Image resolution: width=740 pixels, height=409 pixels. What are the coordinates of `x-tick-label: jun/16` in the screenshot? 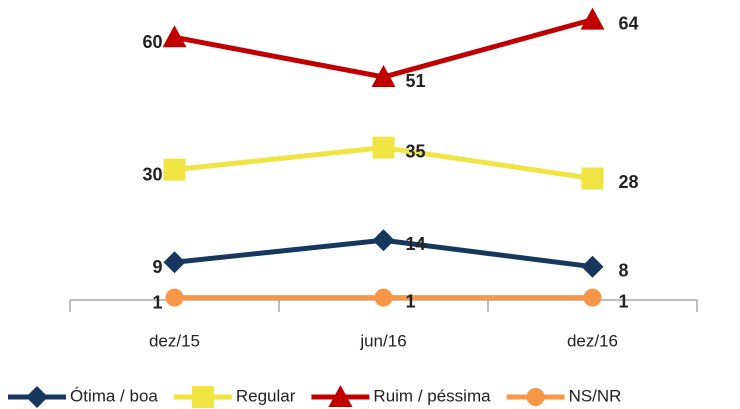 It's located at (382, 340).